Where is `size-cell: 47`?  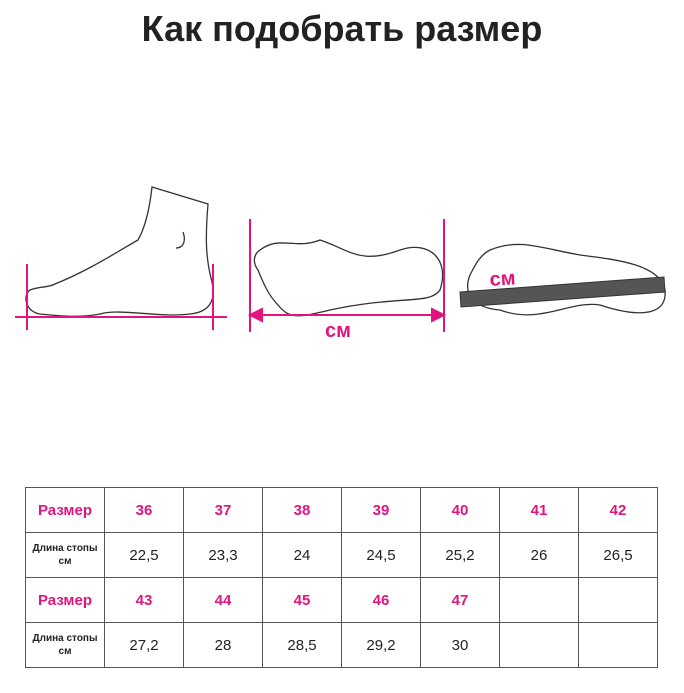 size-cell: 47 is located at coordinates (460, 600).